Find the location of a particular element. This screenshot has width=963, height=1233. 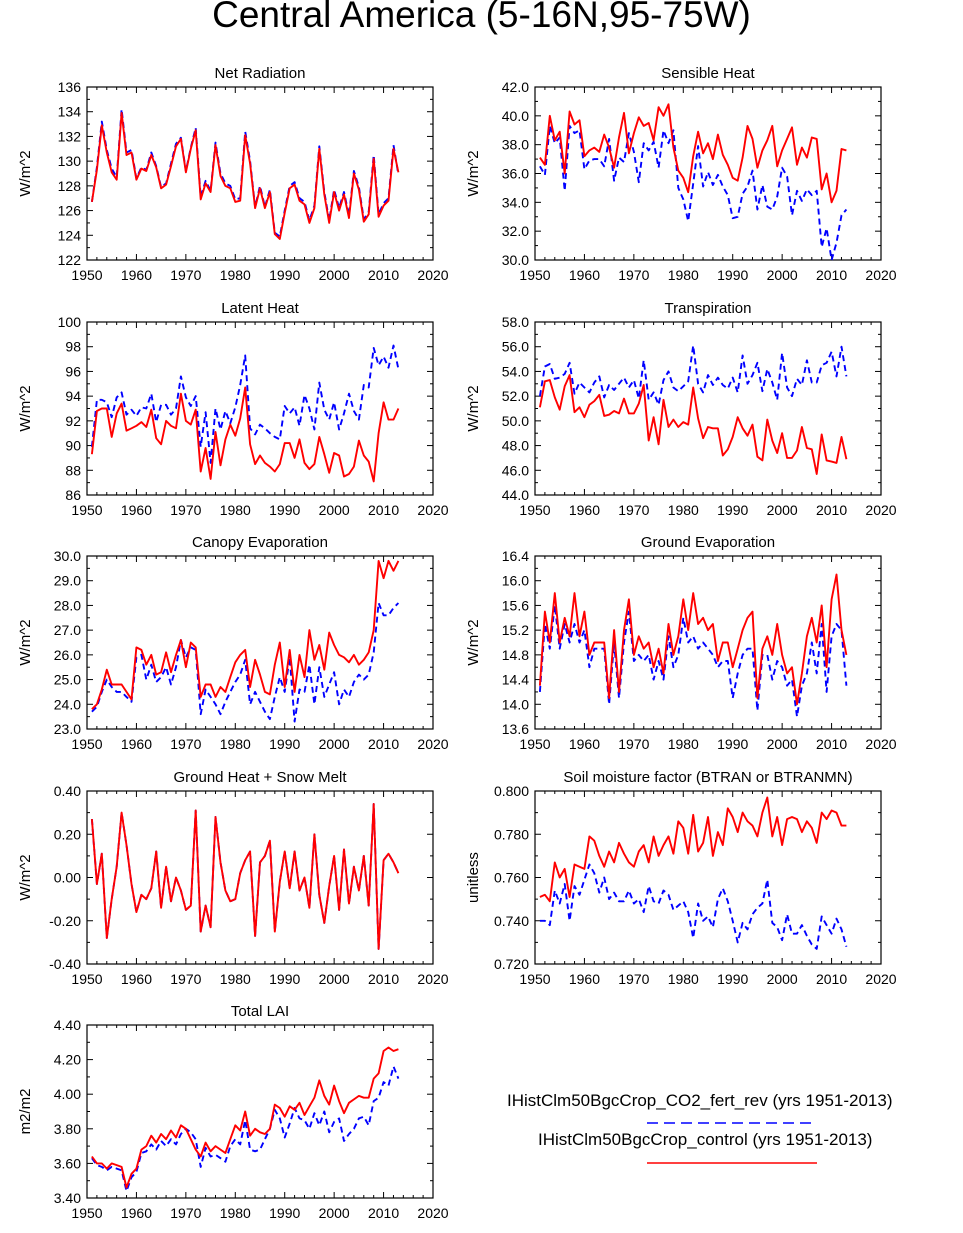

y-axis-label: m2/m2 is located at coordinates (25, 1112).